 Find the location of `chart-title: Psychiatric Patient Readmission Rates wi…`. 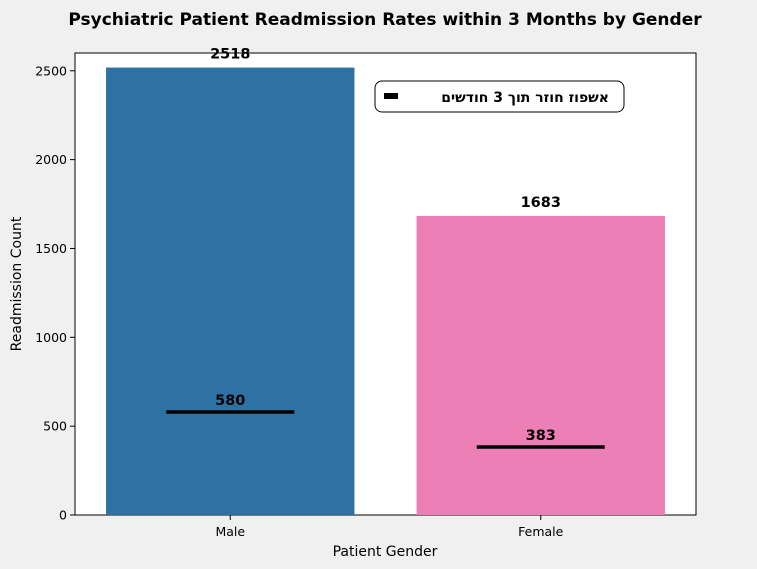

chart-title: Psychiatric Patient Readmission Rates wi… is located at coordinates (385, 20).